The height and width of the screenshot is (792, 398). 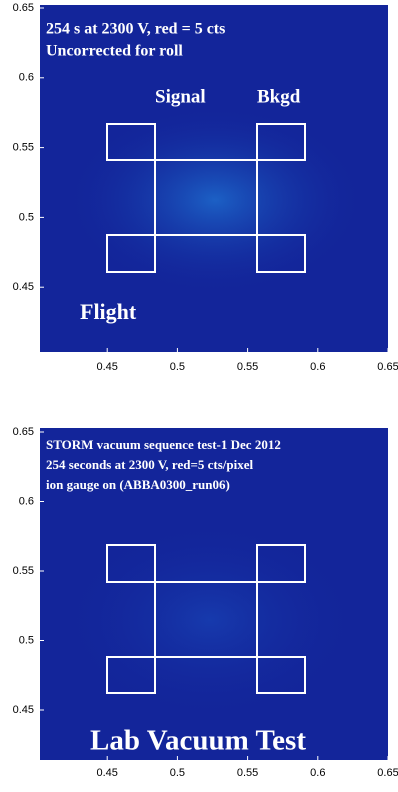 What do you see at coordinates (138, 484) in the screenshot?
I see `annotation: ion gauge on (ABBA0300_run06)` at bounding box center [138, 484].